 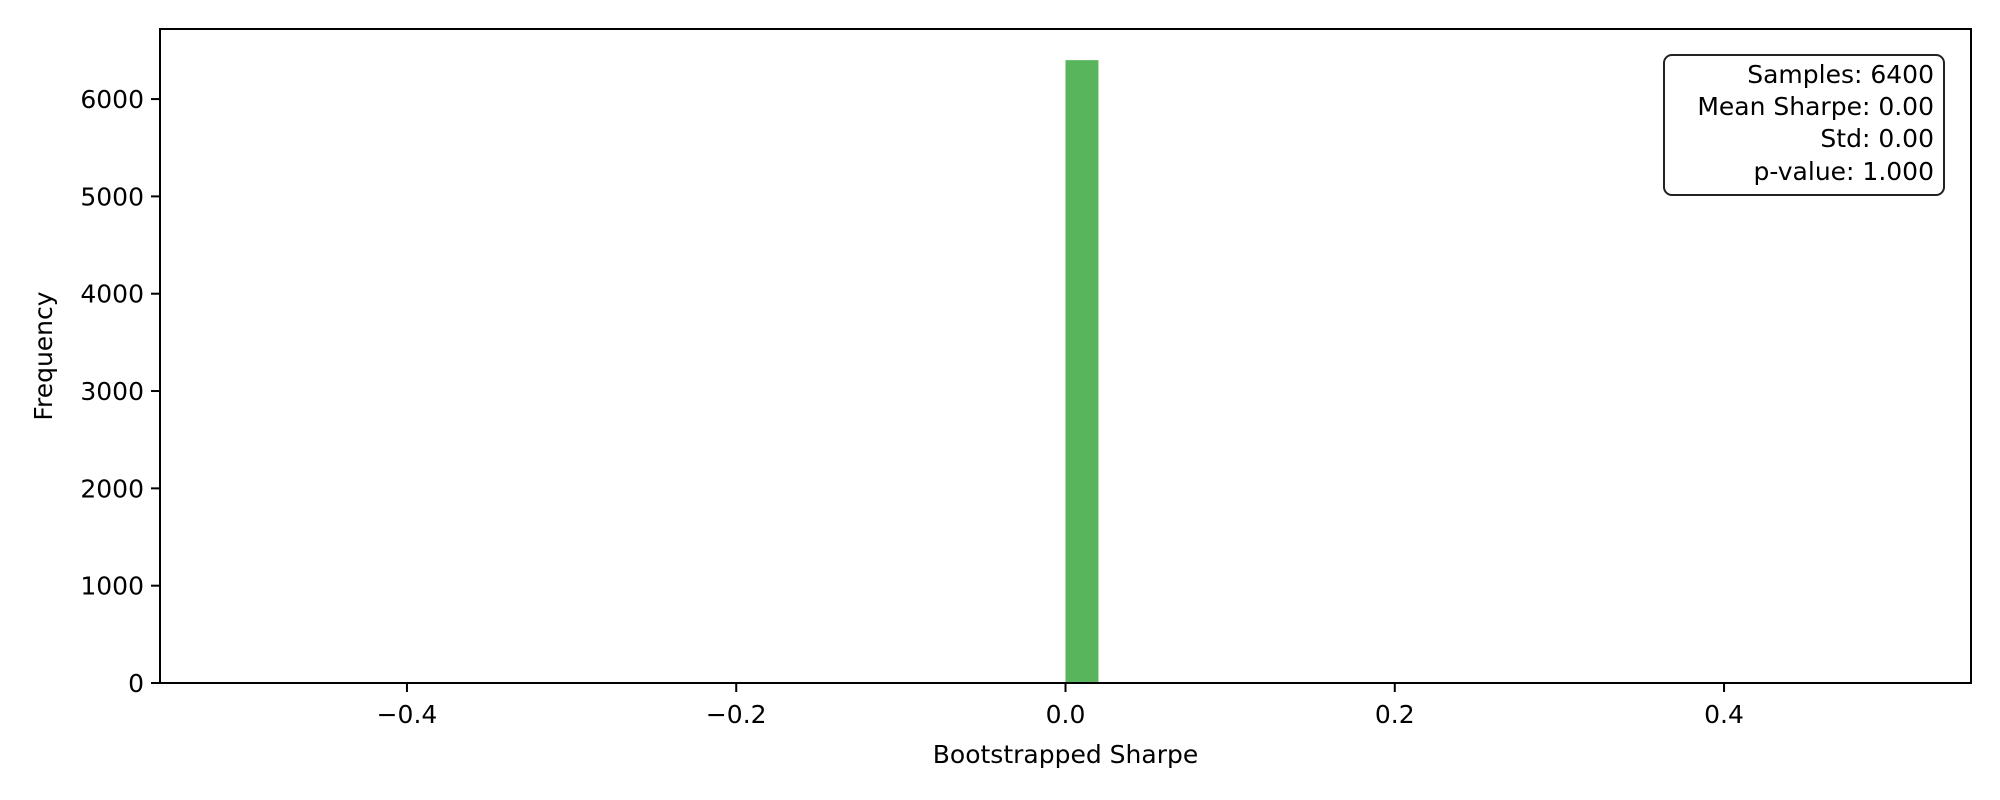 I want to click on y-axis-label: Frequency, so click(x=43, y=355).